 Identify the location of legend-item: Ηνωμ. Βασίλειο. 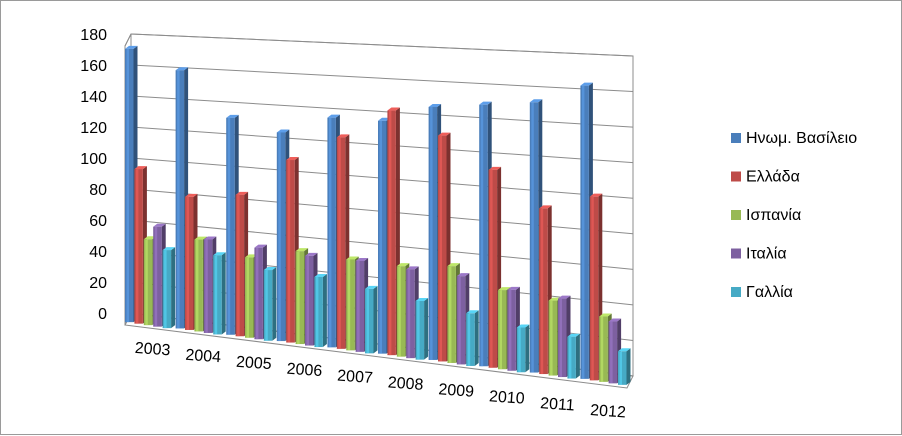
(794, 138).